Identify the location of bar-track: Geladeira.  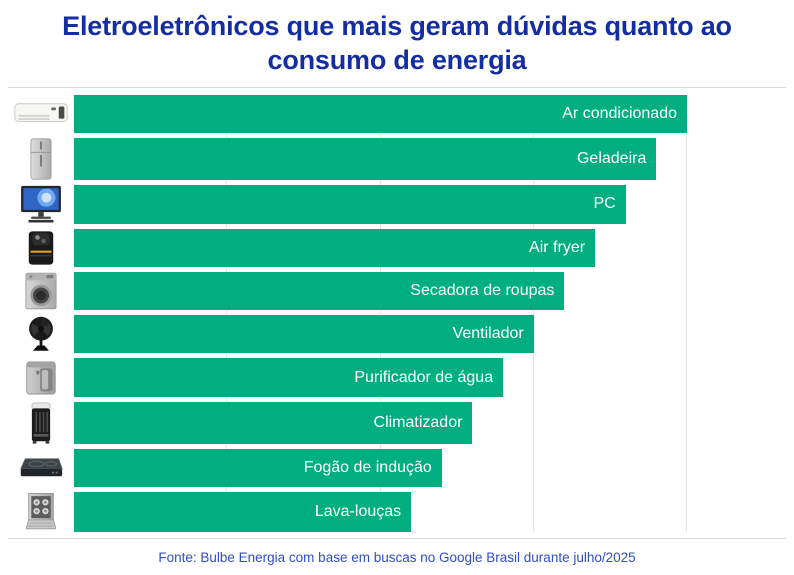
(380, 159).